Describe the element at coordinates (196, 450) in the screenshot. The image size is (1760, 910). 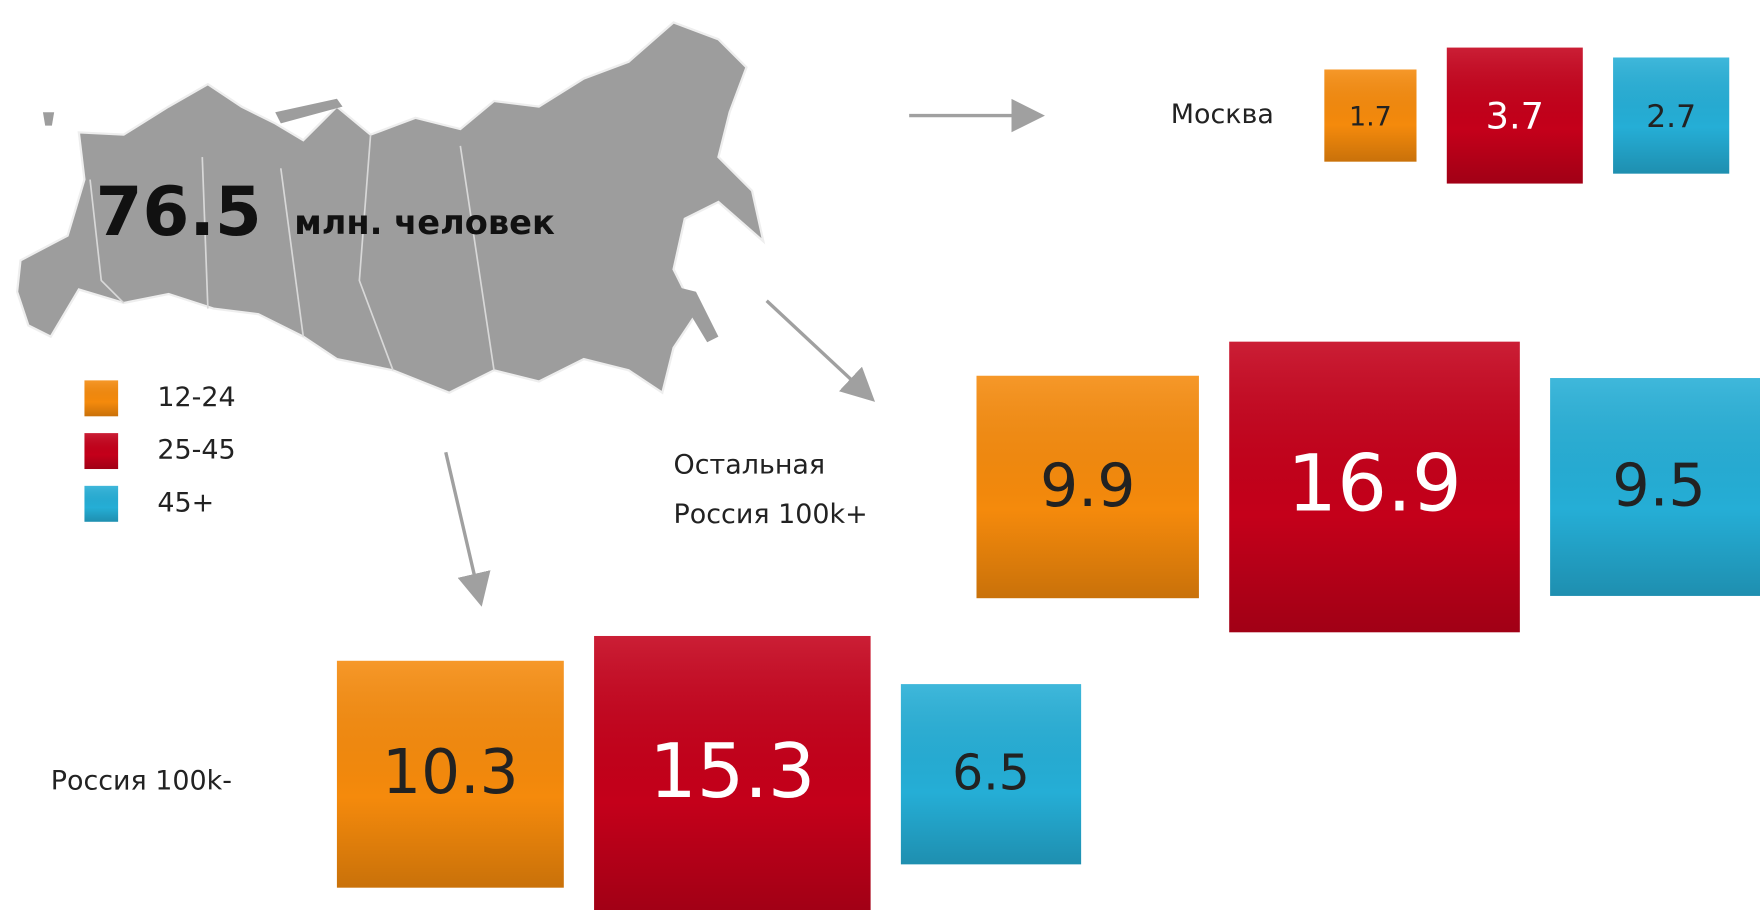
I see `legend-label: 25-45` at that location.